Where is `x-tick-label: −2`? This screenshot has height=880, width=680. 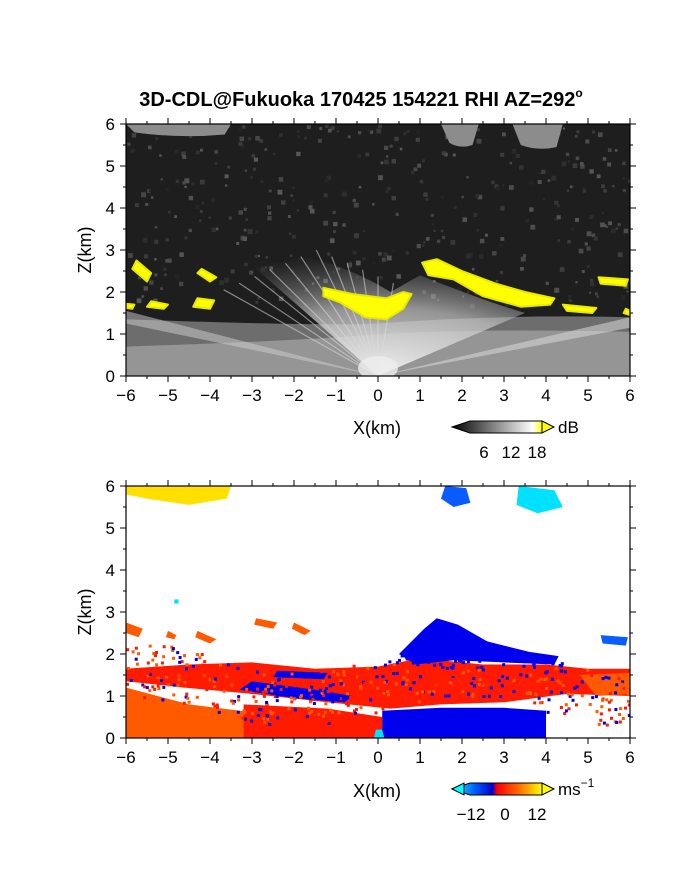 x-tick-label: −2 is located at coordinates (293, 757).